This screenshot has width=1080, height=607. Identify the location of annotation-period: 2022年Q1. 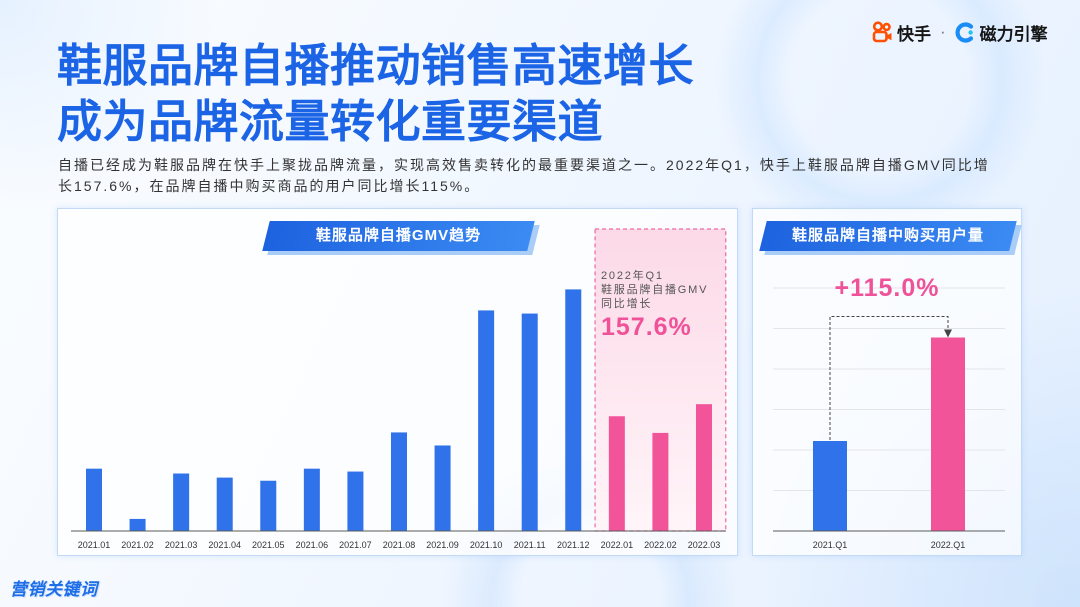
(632, 276).